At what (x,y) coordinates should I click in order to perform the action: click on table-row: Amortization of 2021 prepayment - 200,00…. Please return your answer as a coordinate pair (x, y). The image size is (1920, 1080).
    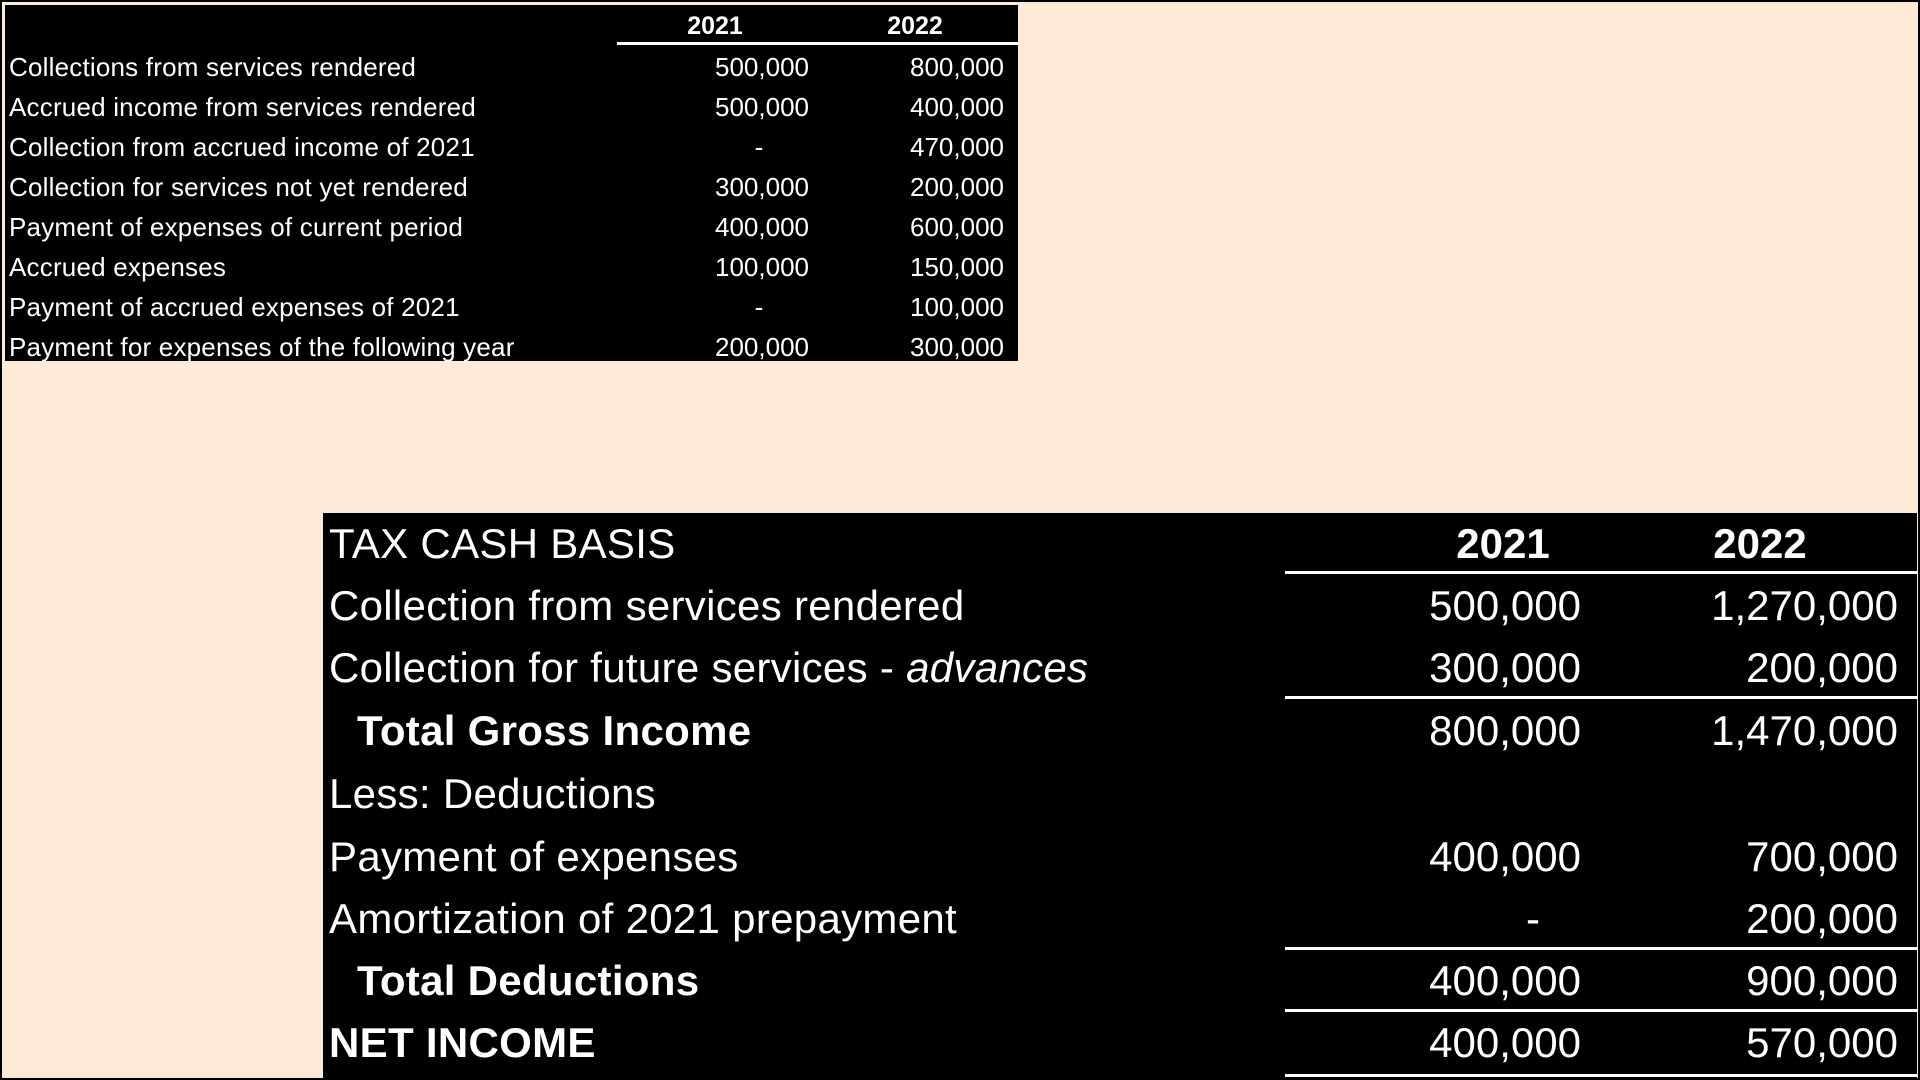
    Looking at the image, I should click on (1120, 919).